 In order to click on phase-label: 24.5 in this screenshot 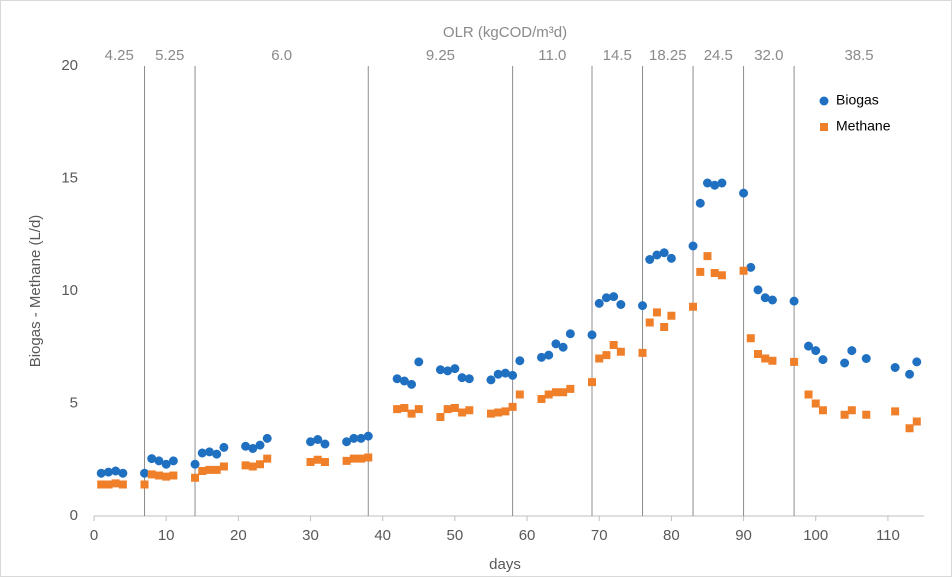, I will do `click(718, 55)`.